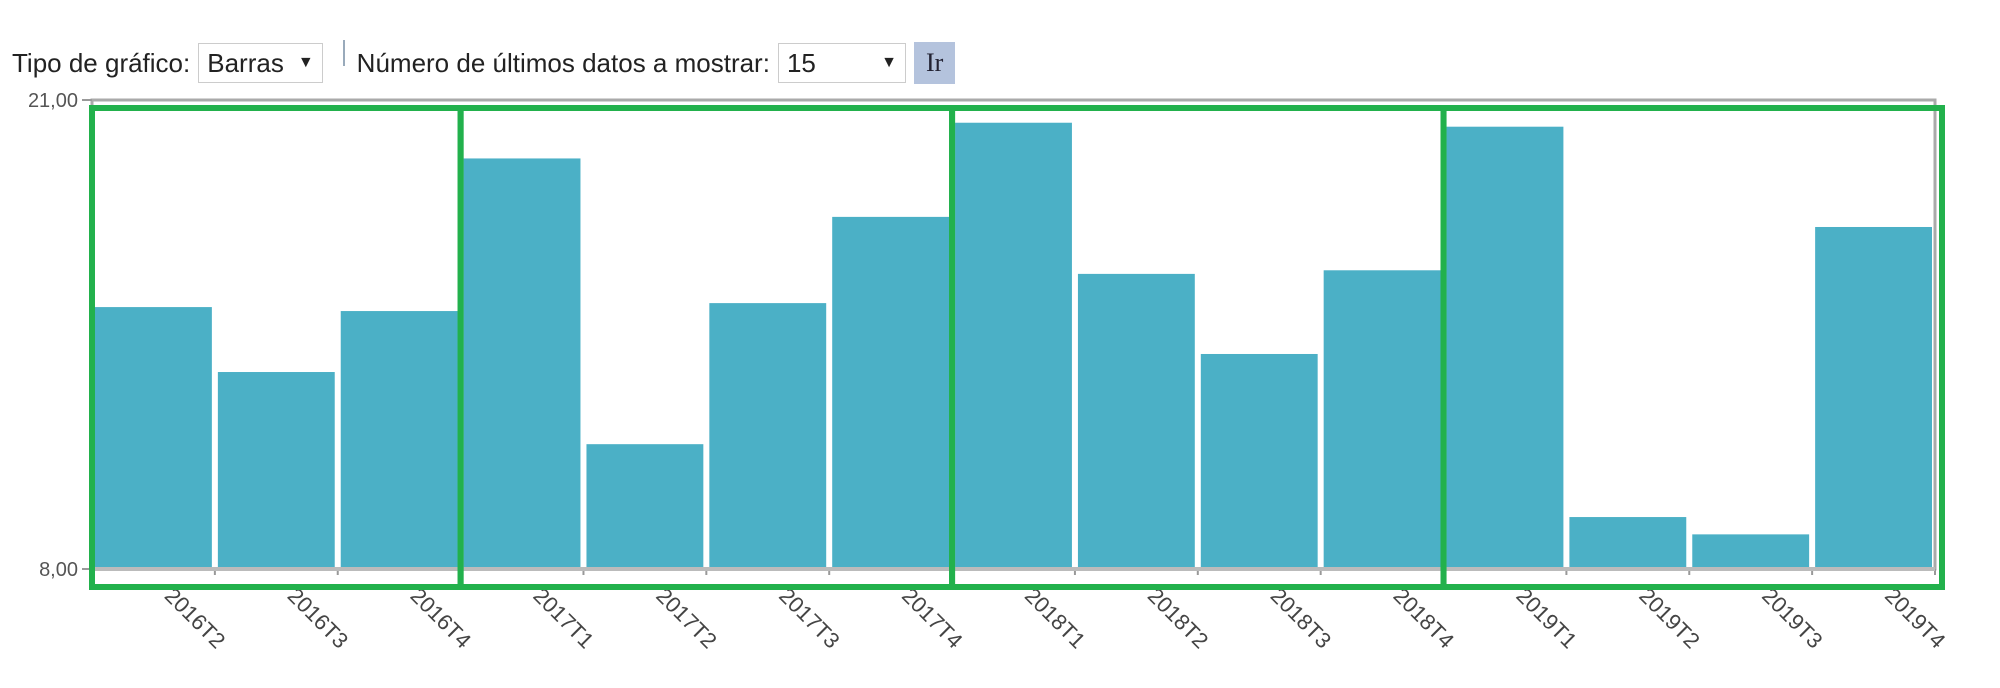  I want to click on bar-2019T1, so click(1505, 347).